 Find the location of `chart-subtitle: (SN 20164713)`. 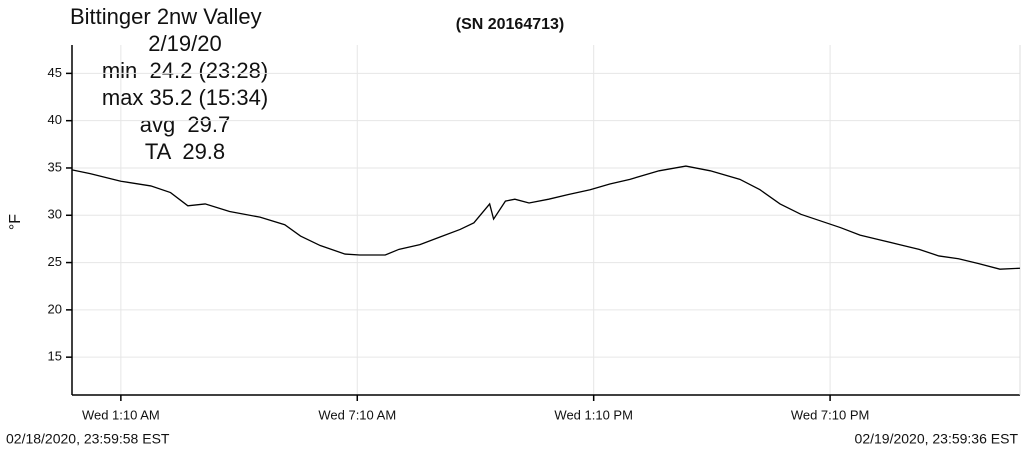

chart-subtitle: (SN 20164713) is located at coordinates (510, 24).